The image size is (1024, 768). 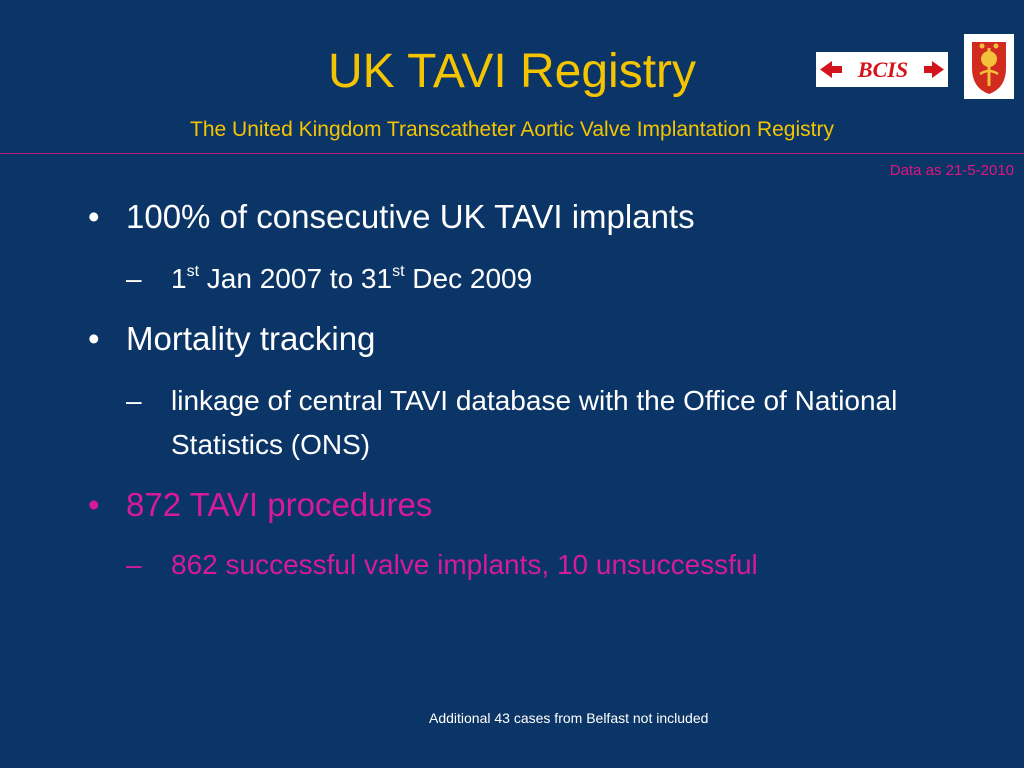 I want to click on bullet-text: 872 TAVI procedures, so click(x=279, y=504).